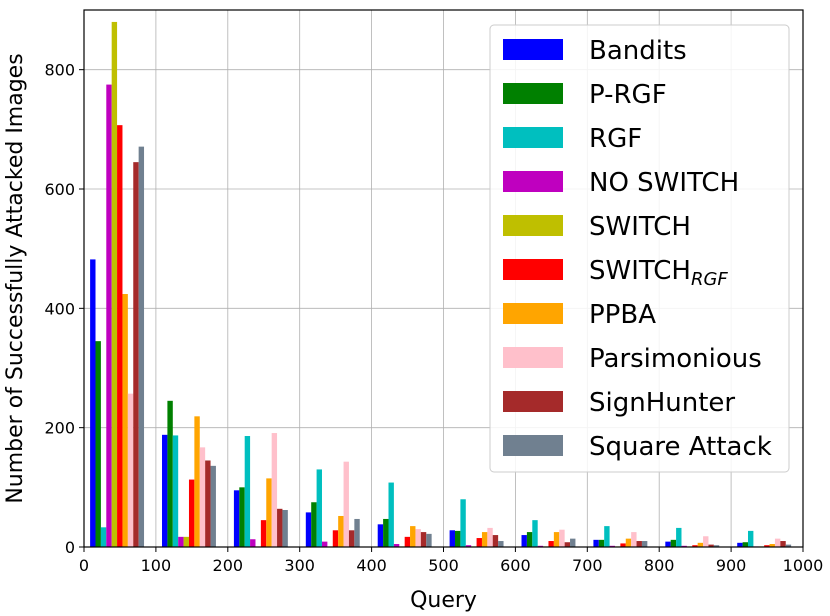 The height and width of the screenshot is (616, 830). What do you see at coordinates (15, 278) in the screenshot?
I see `y-axis-label: Number of Successfully Attacked Images` at bounding box center [15, 278].